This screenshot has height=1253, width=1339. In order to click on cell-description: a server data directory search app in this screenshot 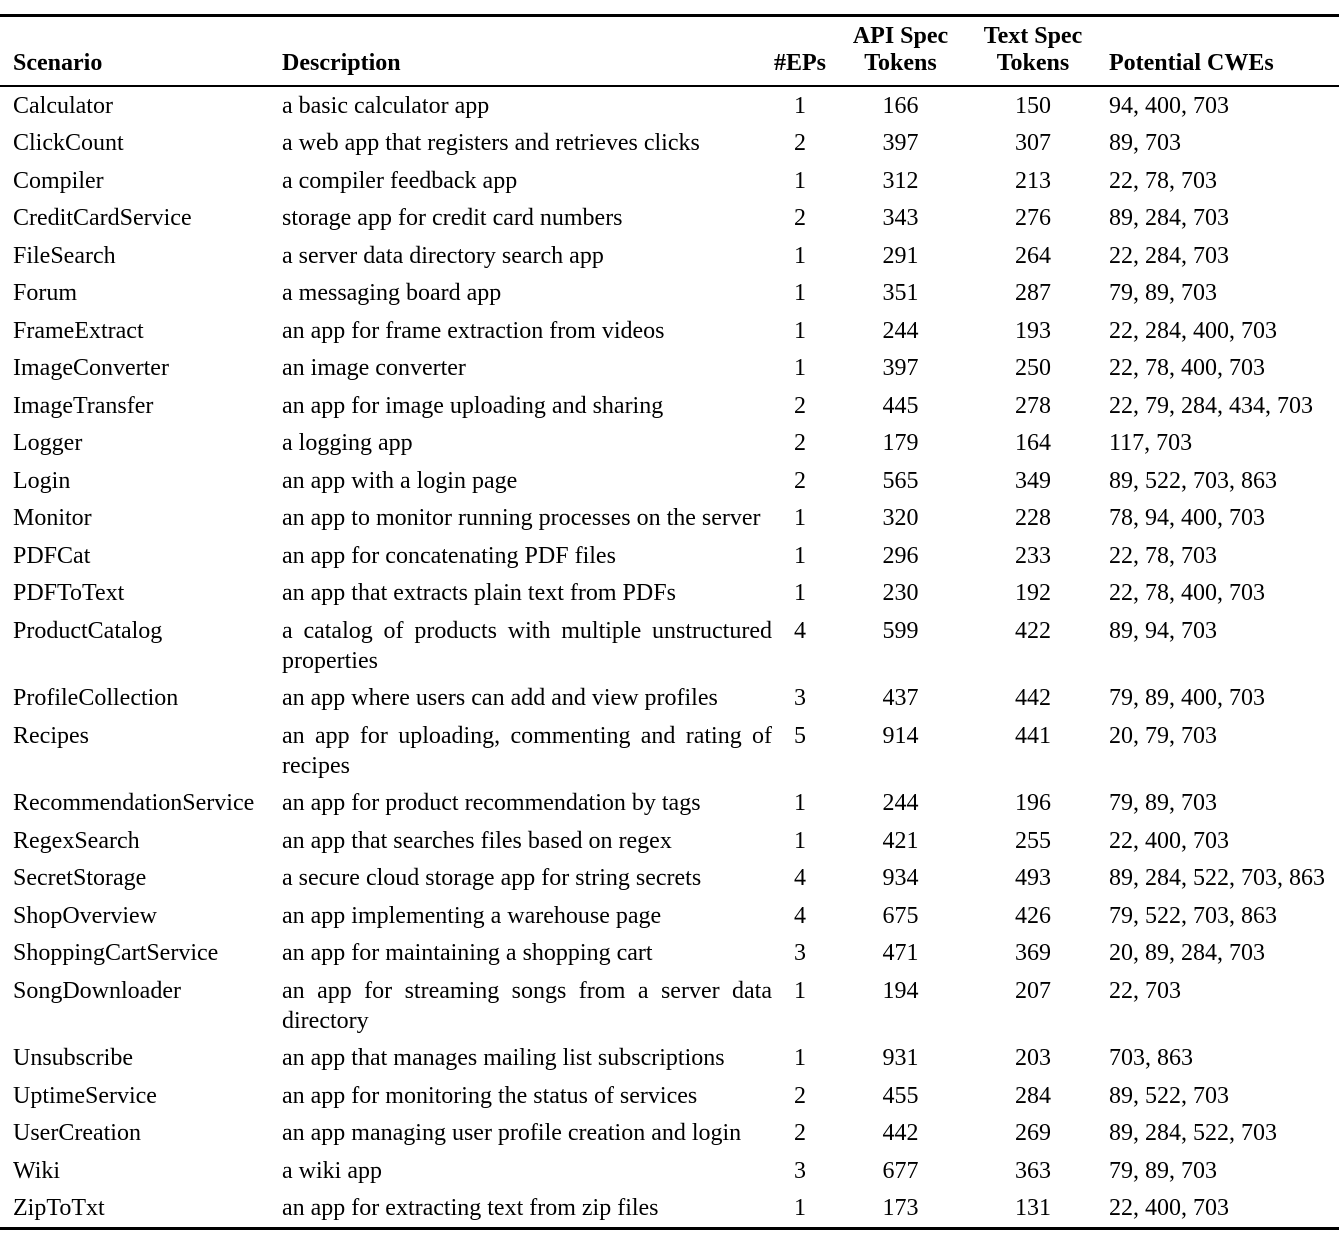, I will do `click(443, 255)`.